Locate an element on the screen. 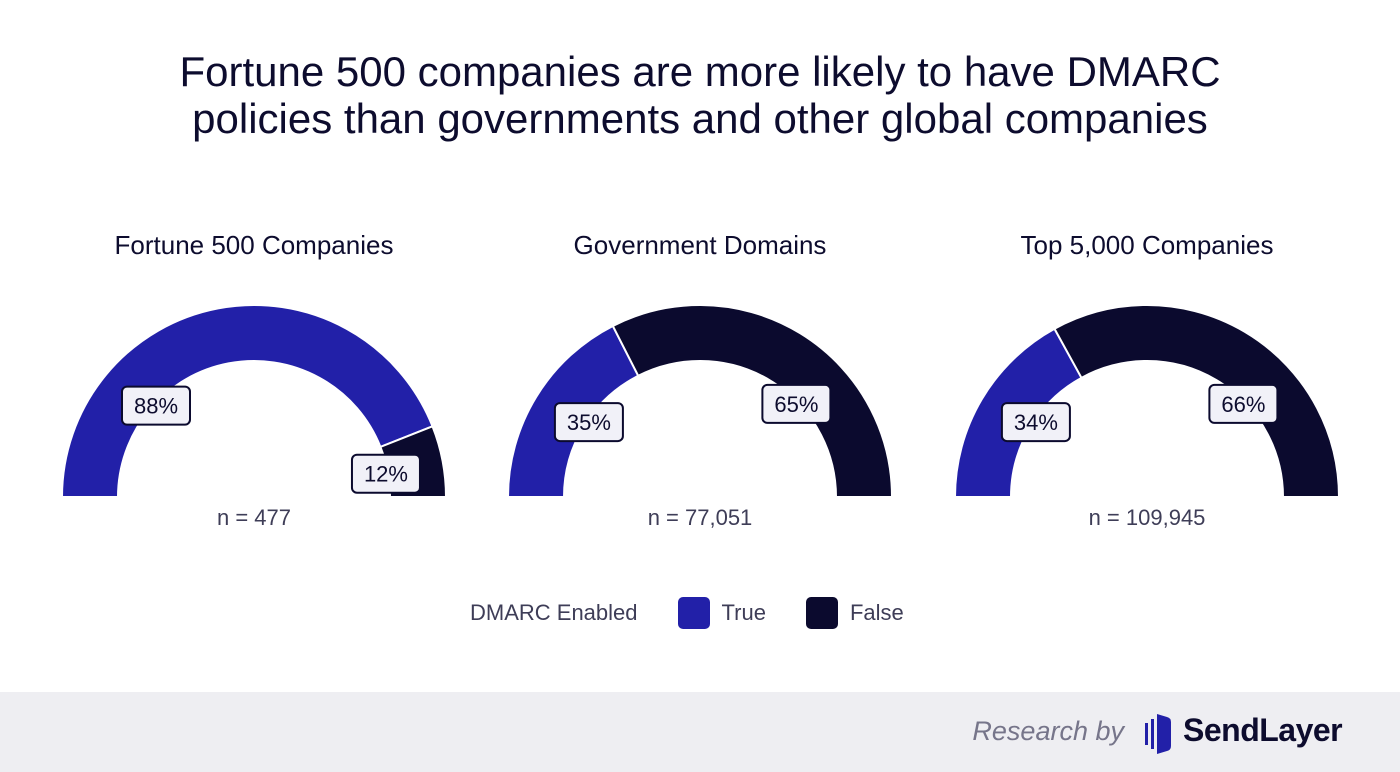 The height and width of the screenshot is (772, 1400). legend-item-false: False is located at coordinates (854, 613).